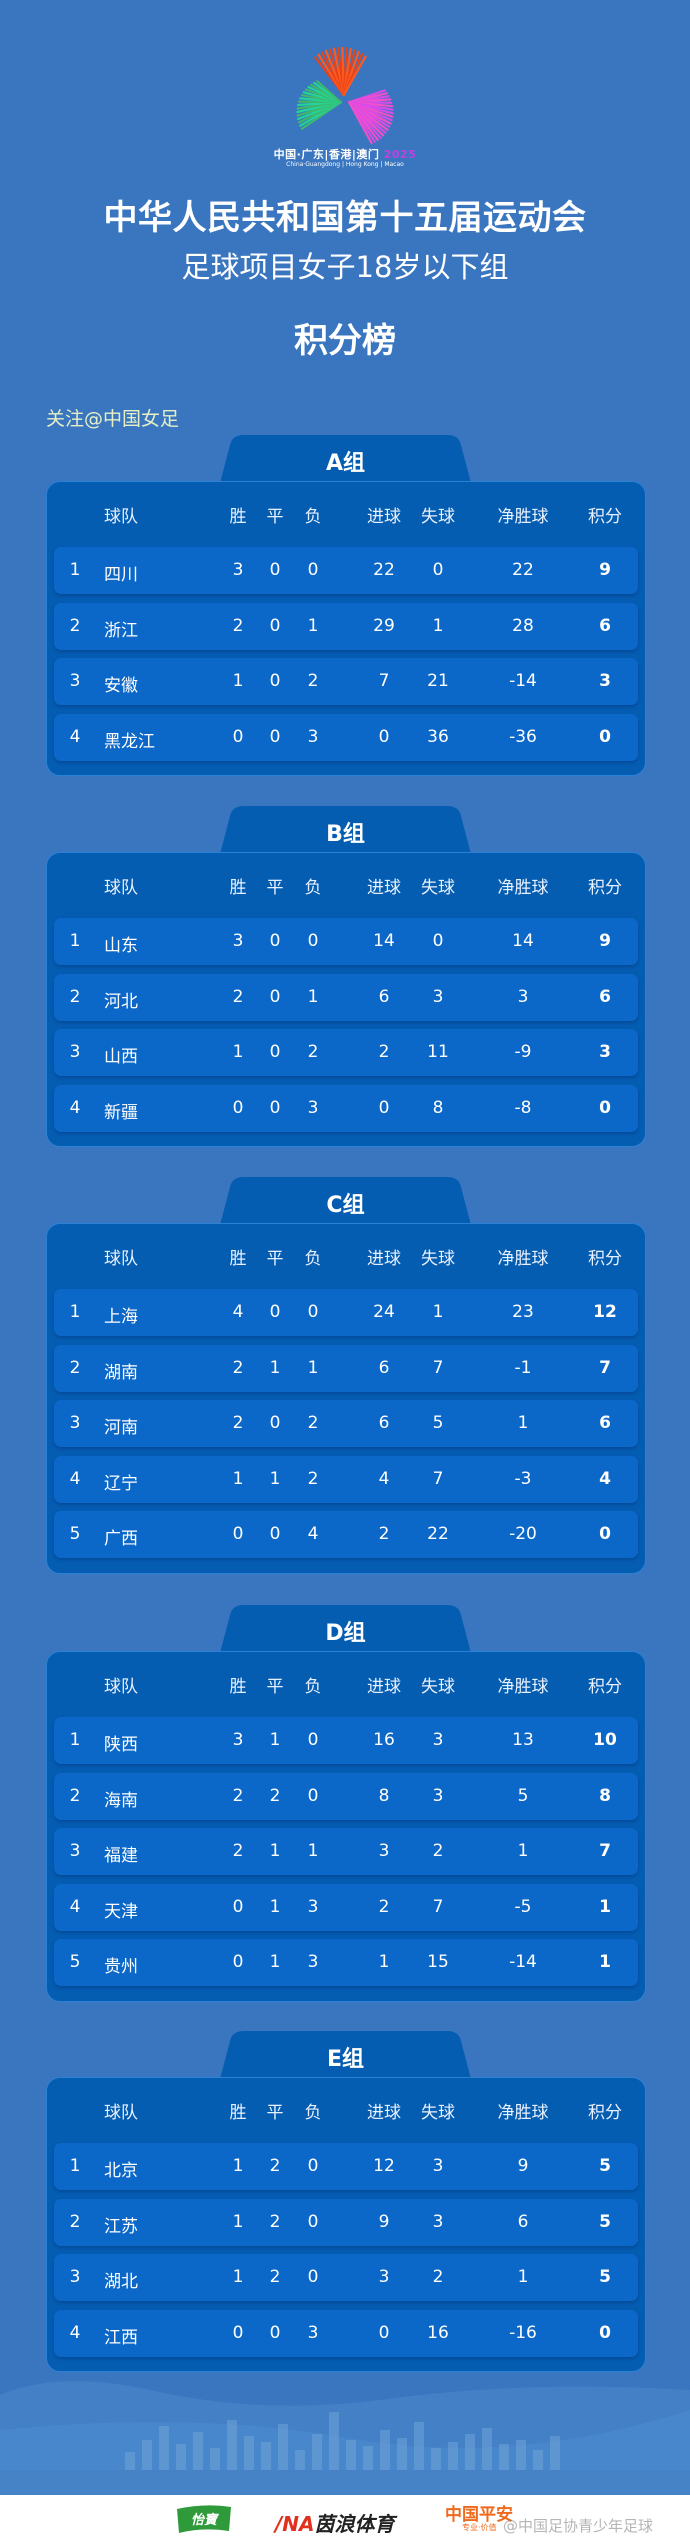 This screenshot has width=690, height=2543. Describe the element at coordinates (345, 154) in the screenshot. I see `logo-caption: 中国·广东|香港|澳门 2025` at that location.